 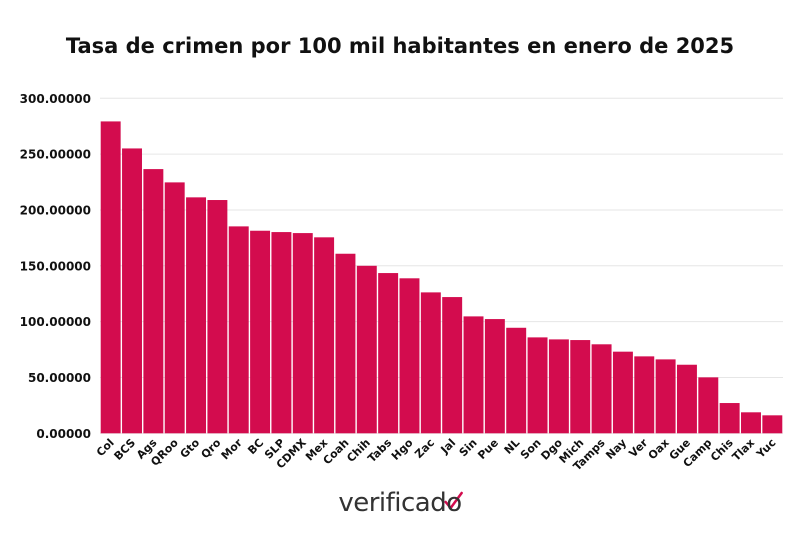 What do you see at coordinates (743, 449) in the screenshot?
I see `x-tick-label: Tlax` at bounding box center [743, 449].